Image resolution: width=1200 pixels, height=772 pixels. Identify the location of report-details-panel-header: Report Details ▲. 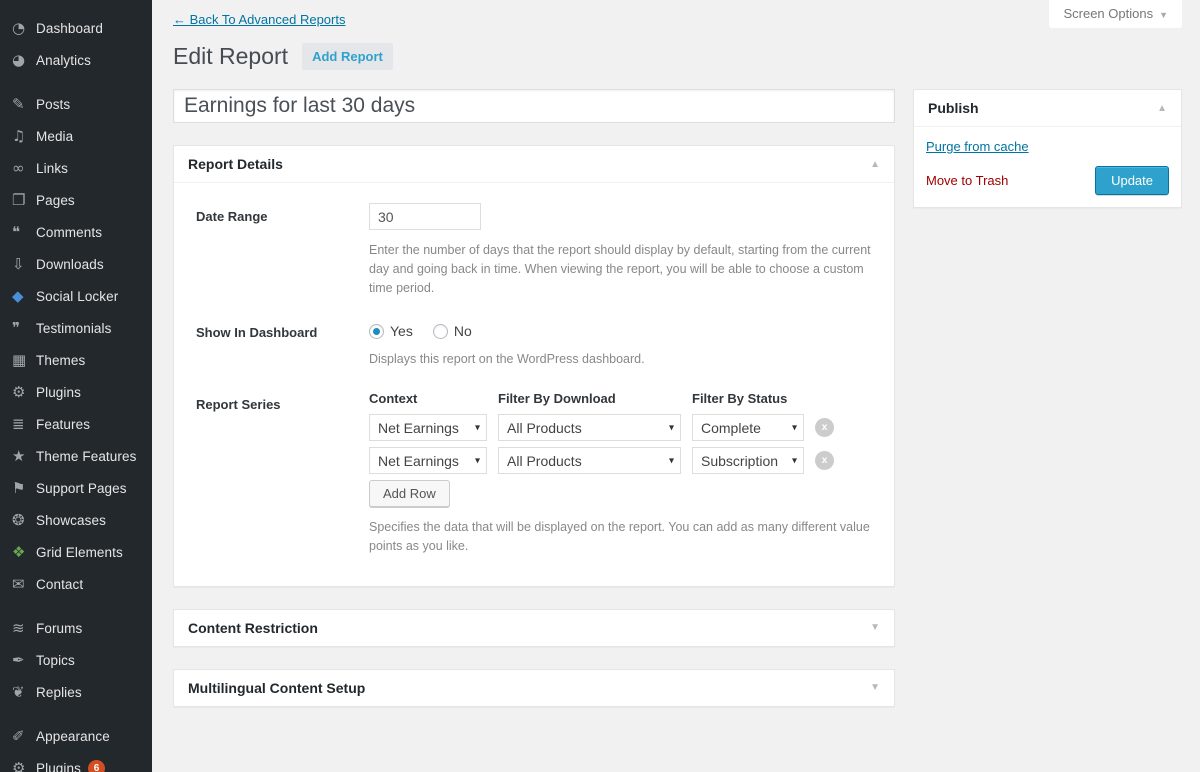
(534, 164).